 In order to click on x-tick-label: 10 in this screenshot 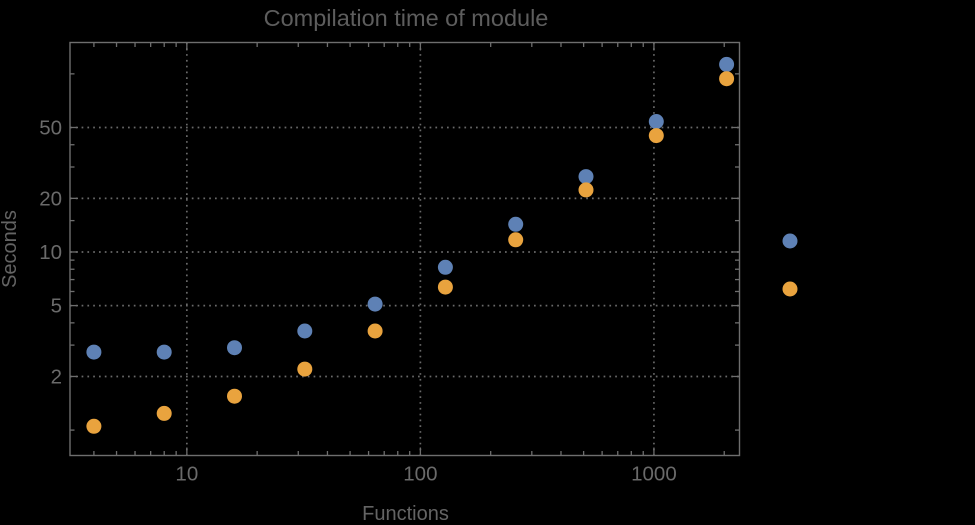, I will do `click(186, 474)`.